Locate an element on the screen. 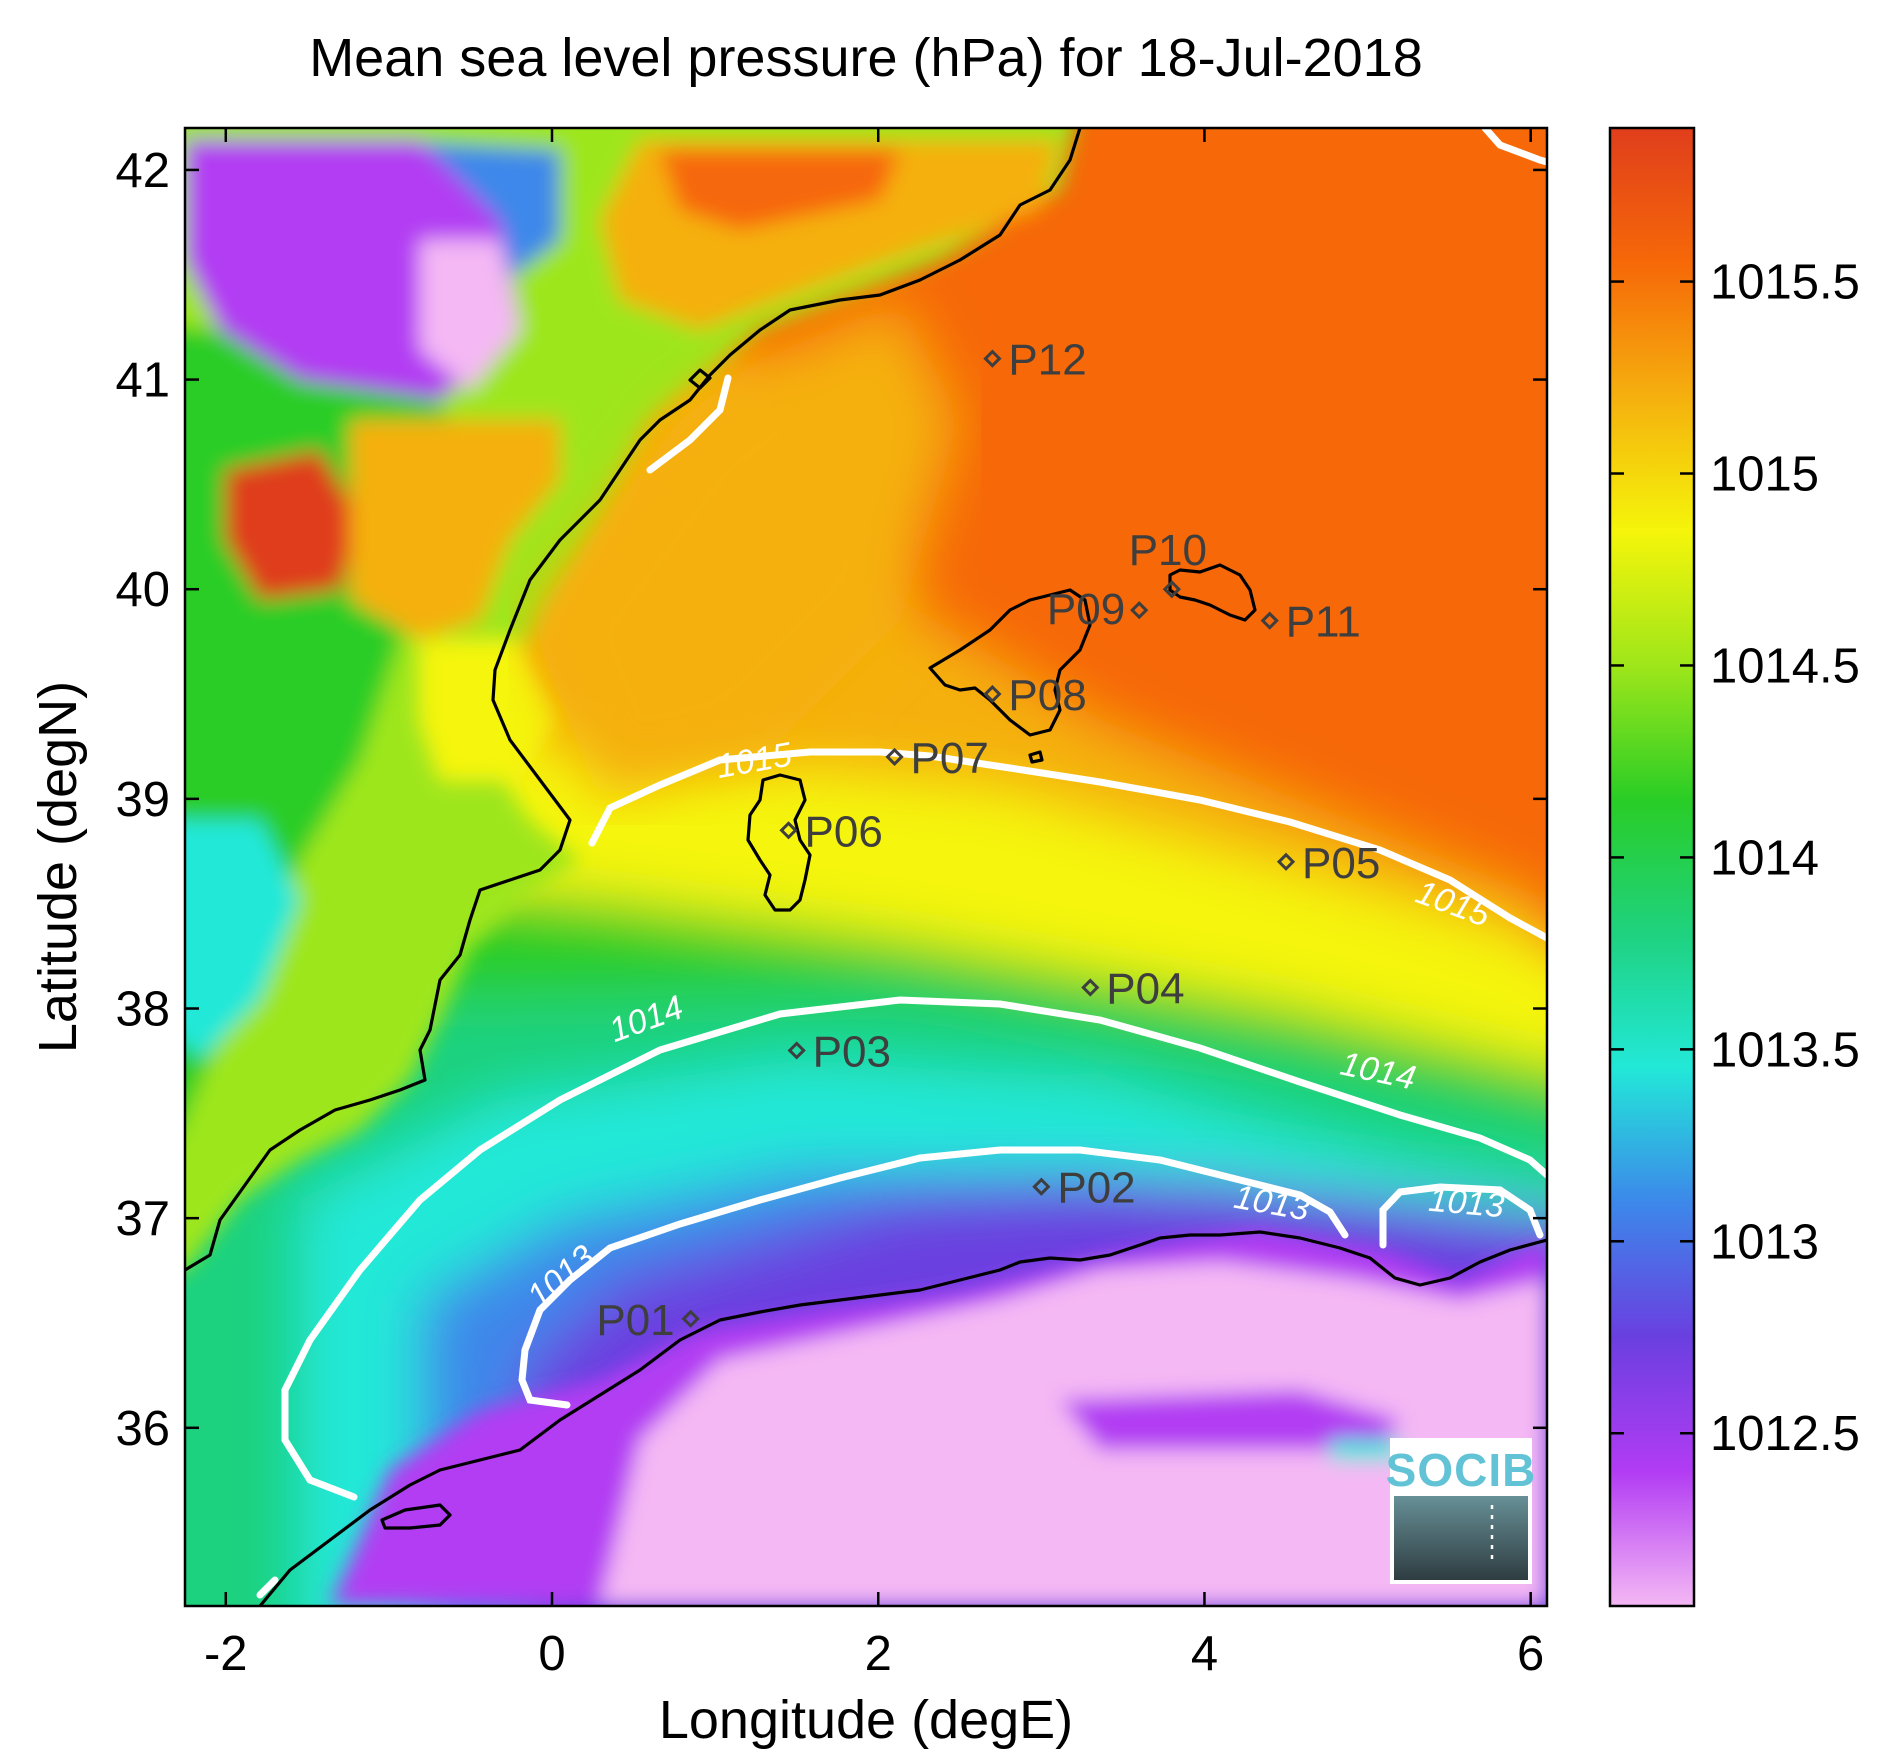 The image size is (1904, 1758). station-label: P07 is located at coordinates (950, 758).